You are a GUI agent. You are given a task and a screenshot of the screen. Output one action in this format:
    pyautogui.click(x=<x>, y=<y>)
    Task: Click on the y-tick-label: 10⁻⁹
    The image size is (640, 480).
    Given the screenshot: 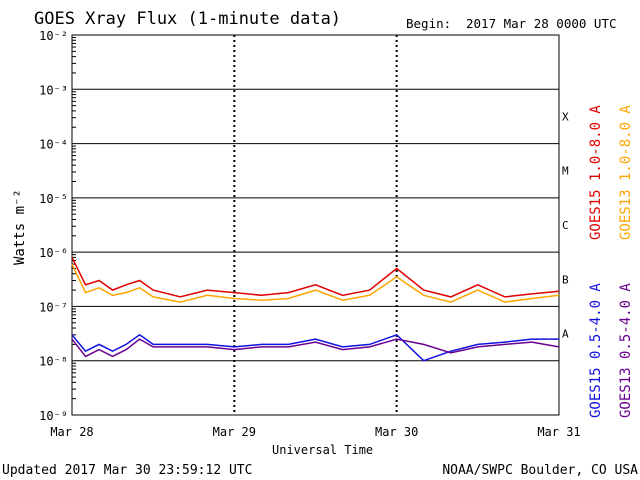 What is the action you would take?
    pyautogui.click(x=53, y=416)
    